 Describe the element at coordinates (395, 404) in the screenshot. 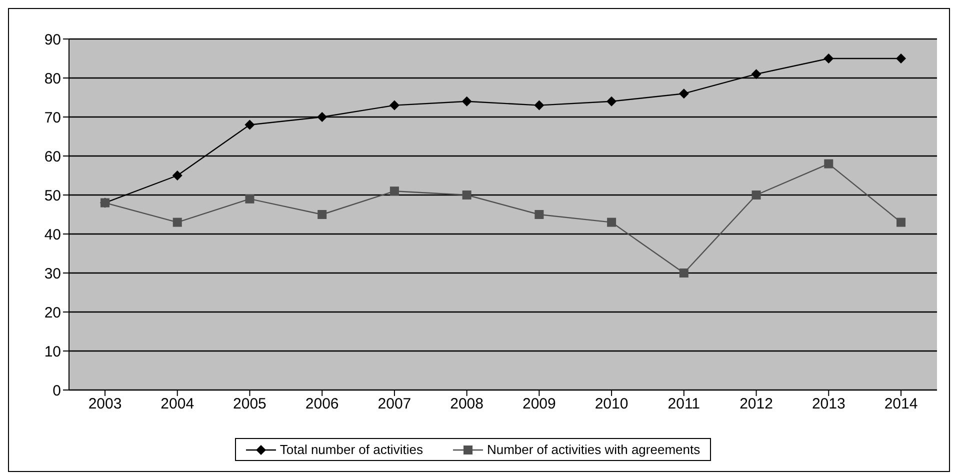

I see `x-tick-label: 2007` at that location.